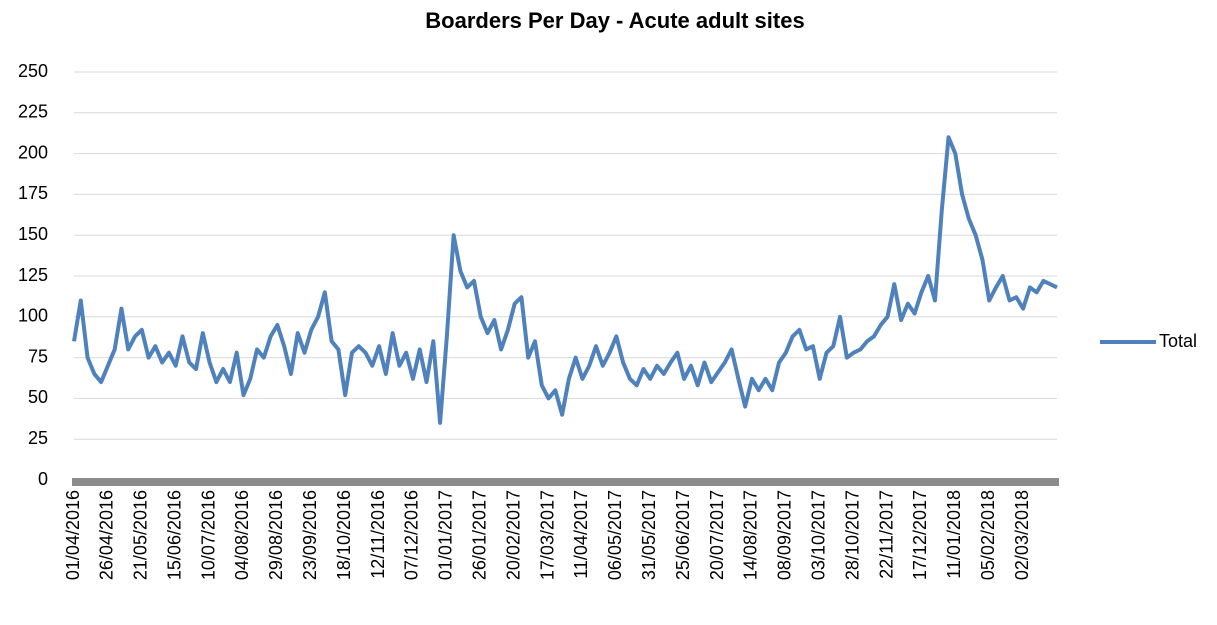 Image resolution: width=1217 pixels, height=625 pixels. What do you see at coordinates (107, 535) in the screenshot?
I see `x-tick-label: 26/04/2016` at bounding box center [107, 535].